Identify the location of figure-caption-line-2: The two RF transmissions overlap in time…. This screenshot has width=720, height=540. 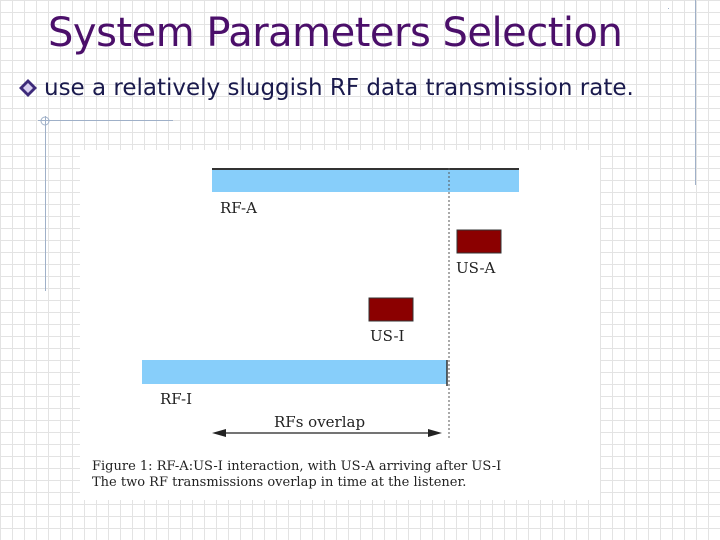
(279, 482).